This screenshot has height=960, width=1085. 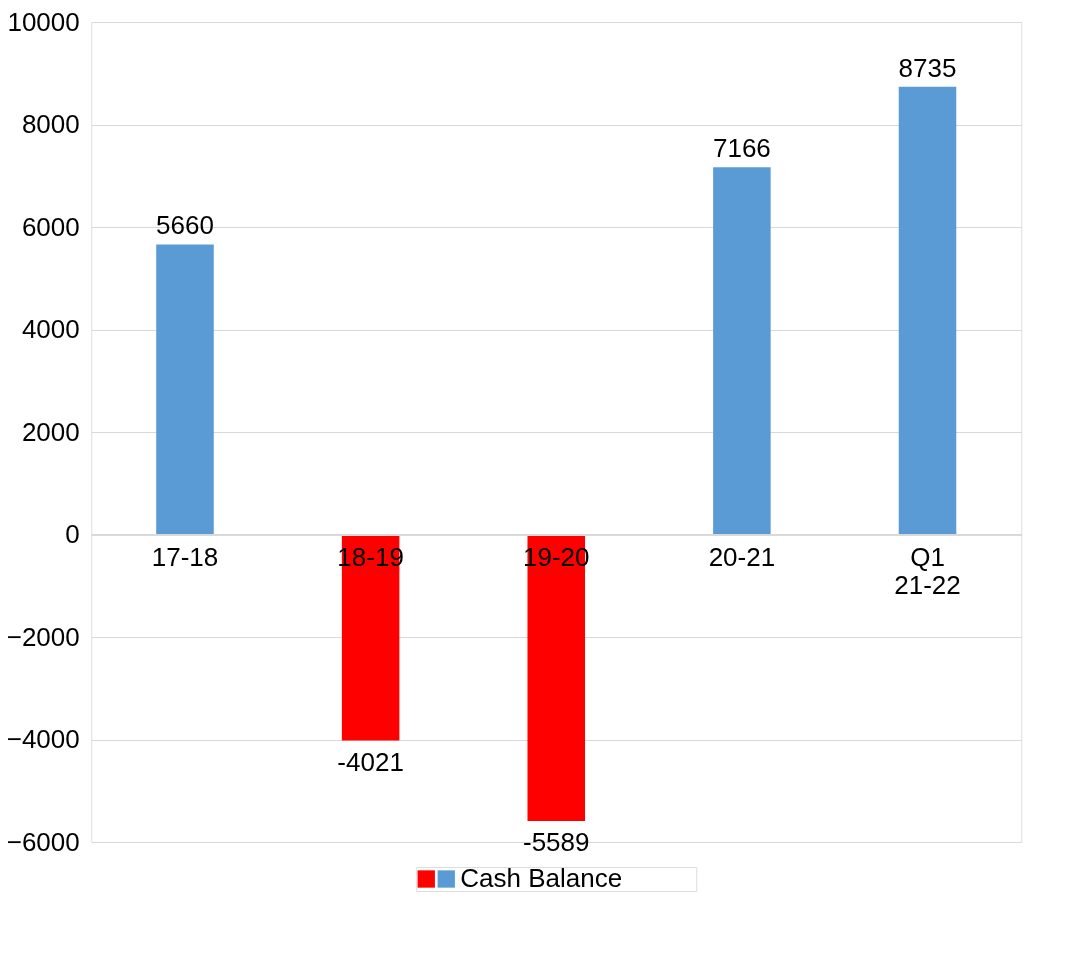 What do you see at coordinates (72, 534) in the screenshot?
I see `y-tick-label: 0` at bounding box center [72, 534].